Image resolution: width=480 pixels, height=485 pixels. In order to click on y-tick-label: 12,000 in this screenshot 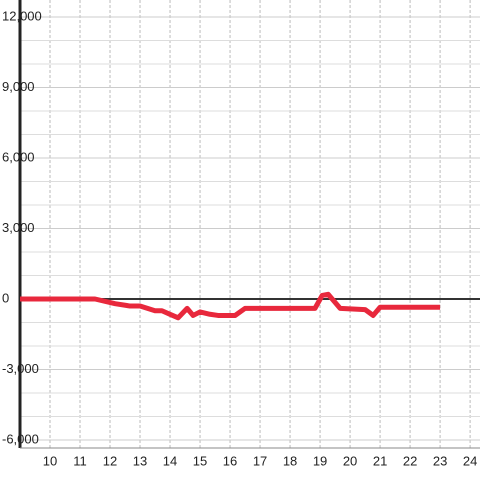, I will do `click(22, 15)`.